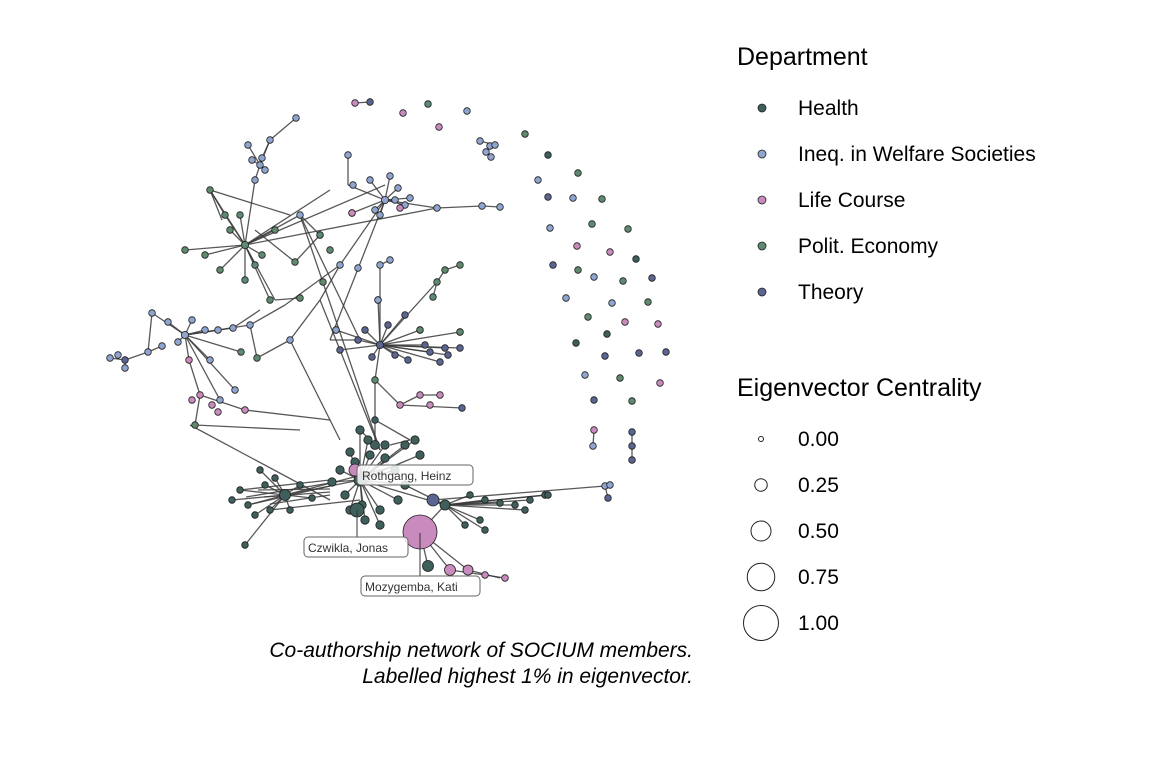 The image size is (1152, 768). I want to click on legend-dept-label: Polit. Economy, so click(868, 246).